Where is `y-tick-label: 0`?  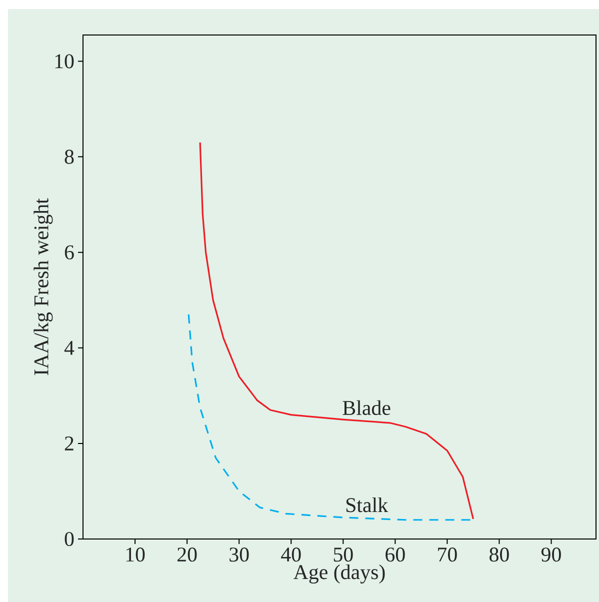
y-tick-label: 0 is located at coordinates (69, 539).